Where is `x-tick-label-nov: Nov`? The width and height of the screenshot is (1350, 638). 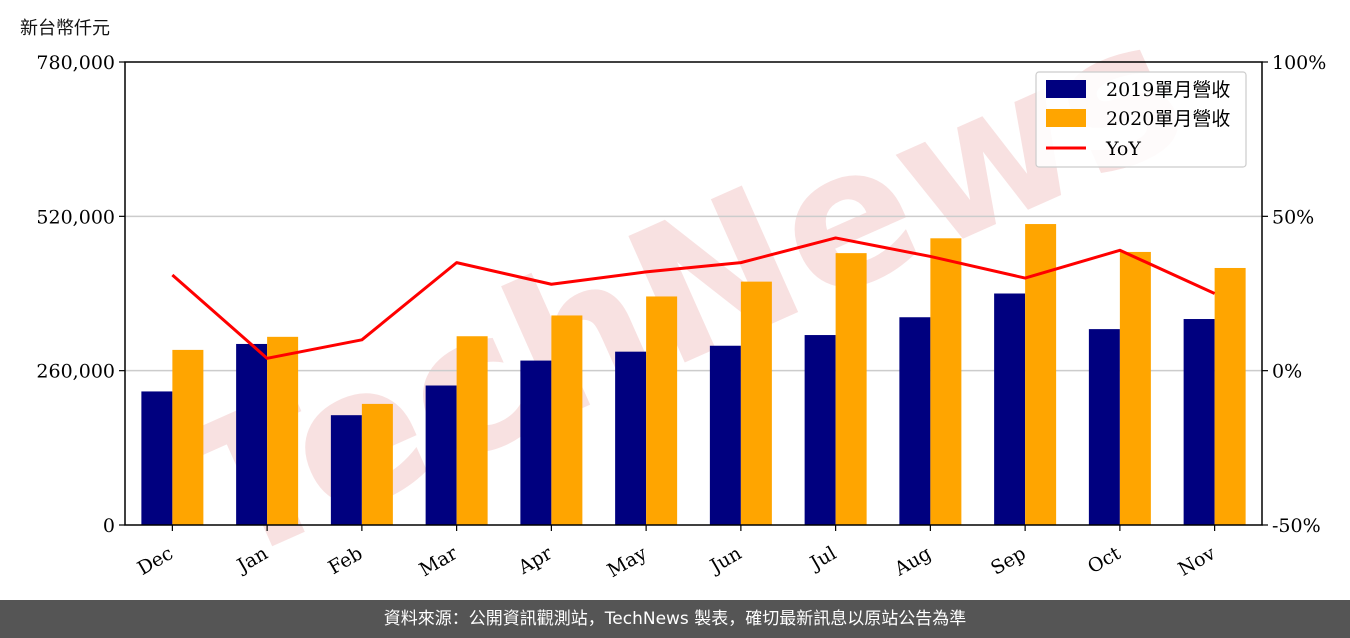 x-tick-label-nov: Nov is located at coordinates (1197, 561).